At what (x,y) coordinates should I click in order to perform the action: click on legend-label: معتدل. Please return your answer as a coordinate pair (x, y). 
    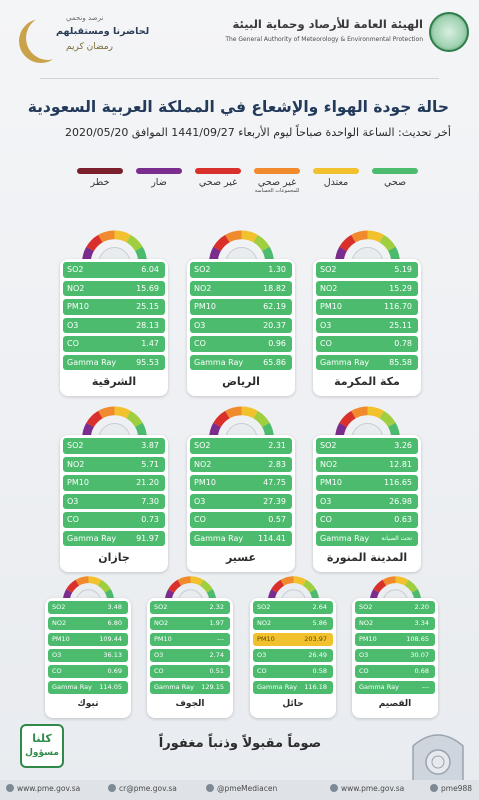
    Looking at the image, I should click on (336, 182).